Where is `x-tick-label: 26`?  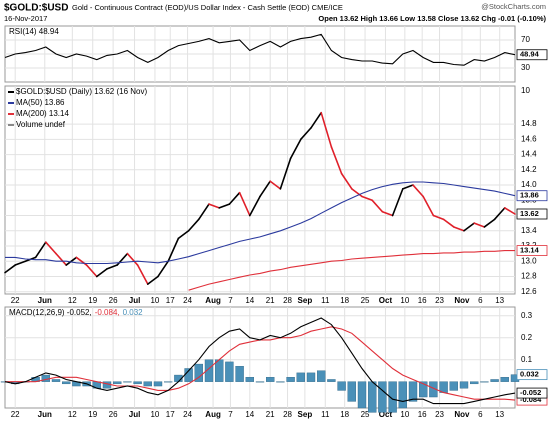
x-tick-label: 26 is located at coordinates (113, 414).